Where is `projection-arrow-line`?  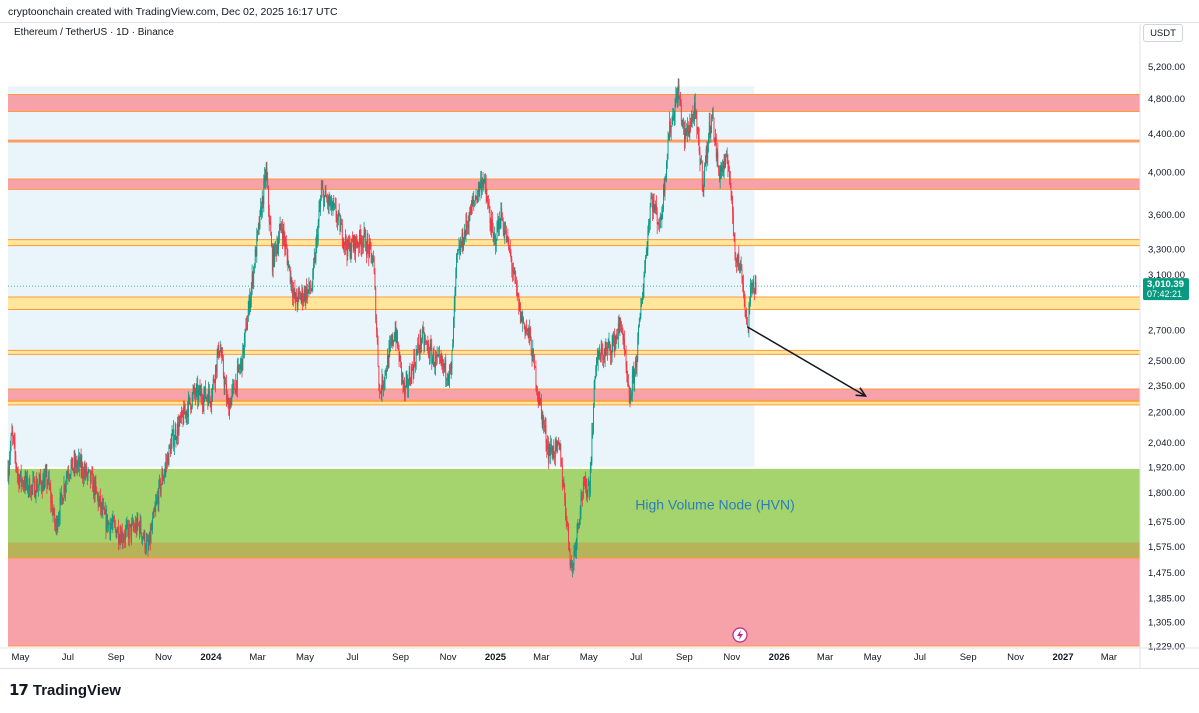 projection-arrow-line is located at coordinates (806, 361).